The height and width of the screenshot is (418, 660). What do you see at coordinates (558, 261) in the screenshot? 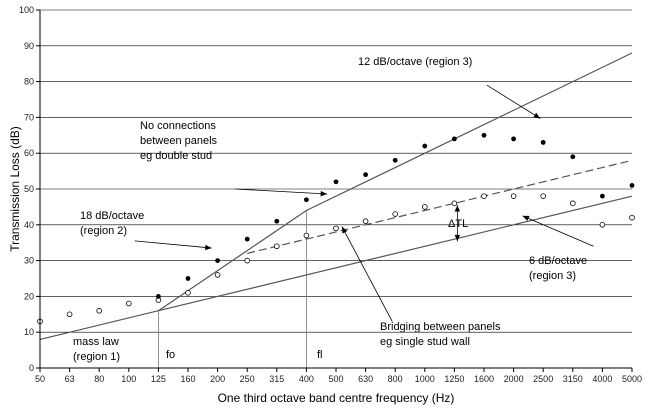
I see `annotation-6db-octave-1: 6 dB/octave` at bounding box center [558, 261].